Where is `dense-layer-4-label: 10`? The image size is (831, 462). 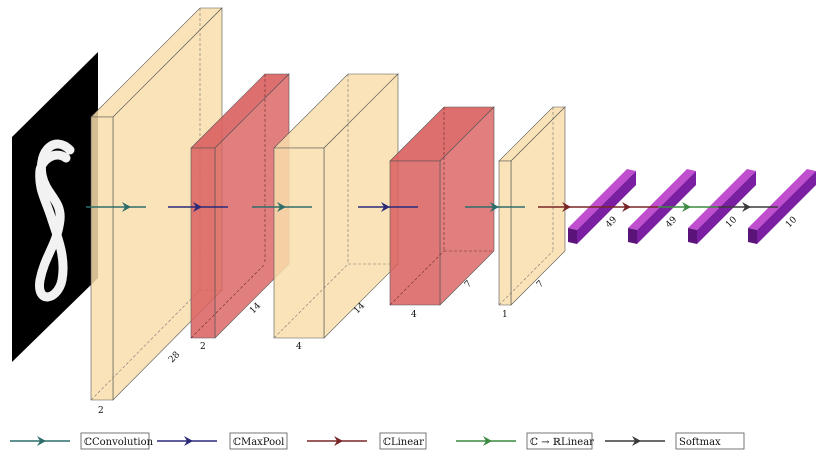
dense-layer-4-label: 10 is located at coordinates (791, 222).